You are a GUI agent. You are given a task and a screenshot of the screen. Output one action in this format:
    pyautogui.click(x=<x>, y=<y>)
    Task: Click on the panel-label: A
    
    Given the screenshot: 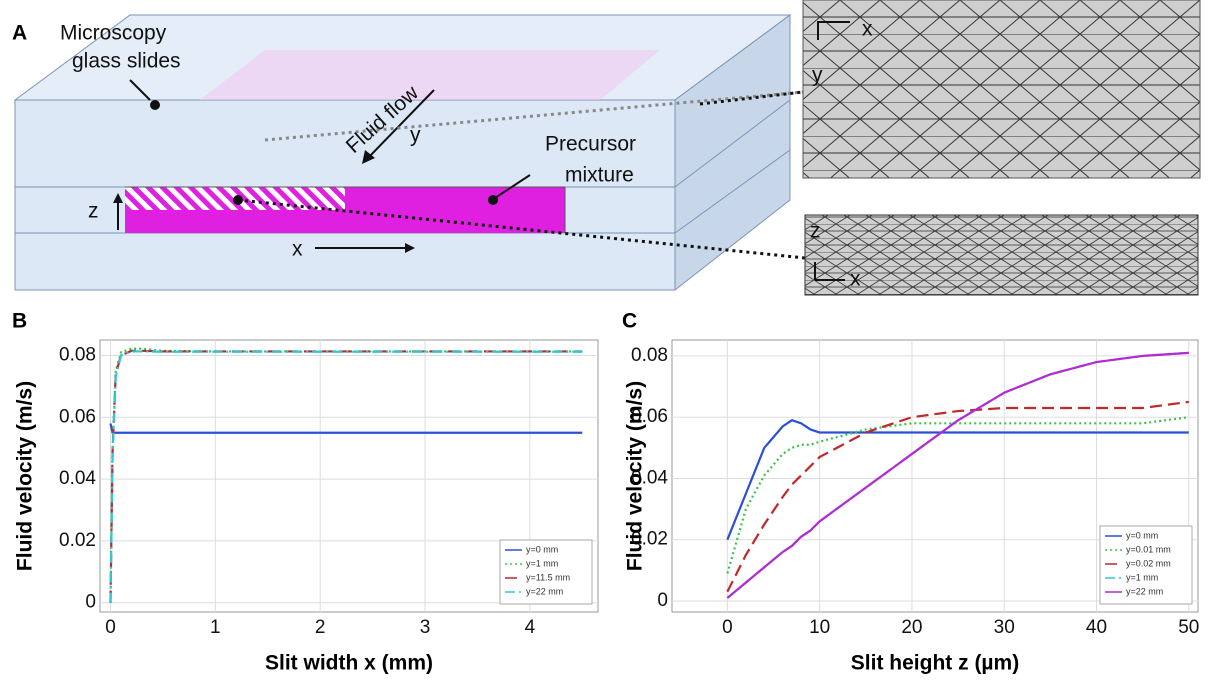 What is the action you would take?
    pyautogui.click(x=19, y=33)
    